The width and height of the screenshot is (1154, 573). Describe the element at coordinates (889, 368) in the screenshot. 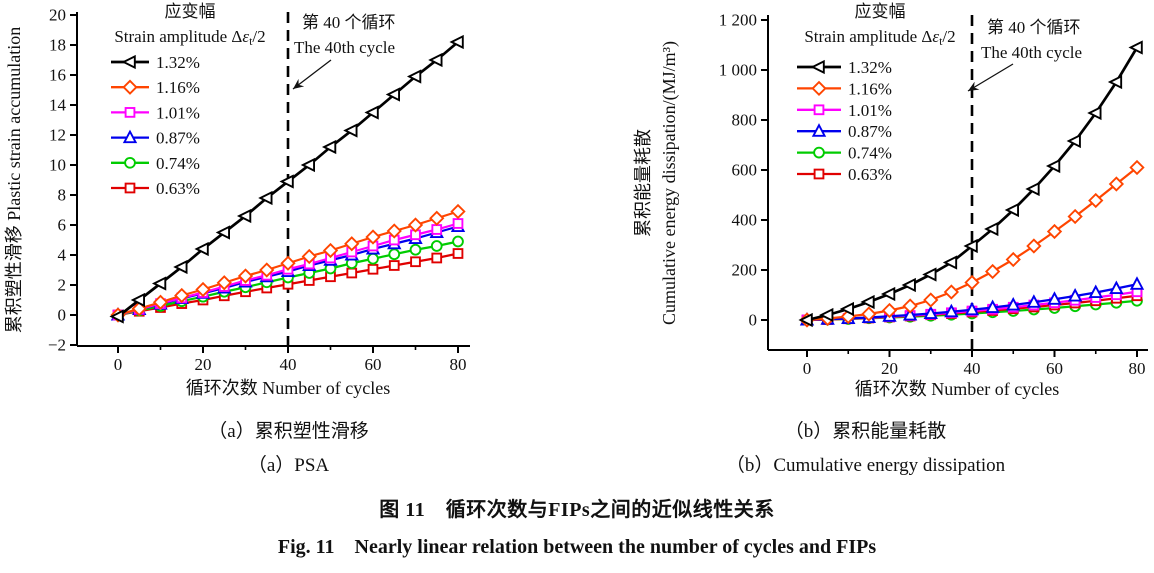

I see `x-tick-label: 20` at that location.